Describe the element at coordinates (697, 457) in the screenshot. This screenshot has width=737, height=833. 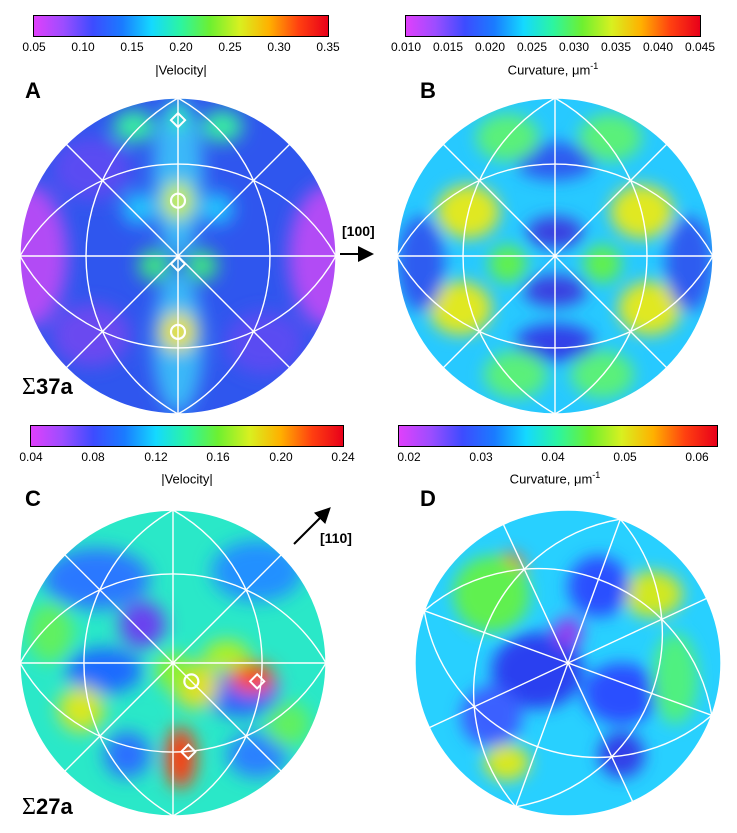
I see `tick-label: 0.06` at that location.